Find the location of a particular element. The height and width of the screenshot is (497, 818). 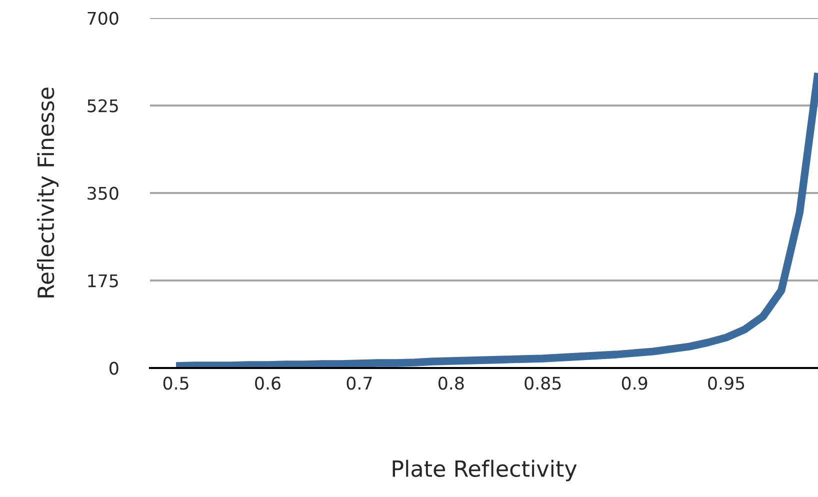

x-tick-label: 0.85 is located at coordinates (542, 383).